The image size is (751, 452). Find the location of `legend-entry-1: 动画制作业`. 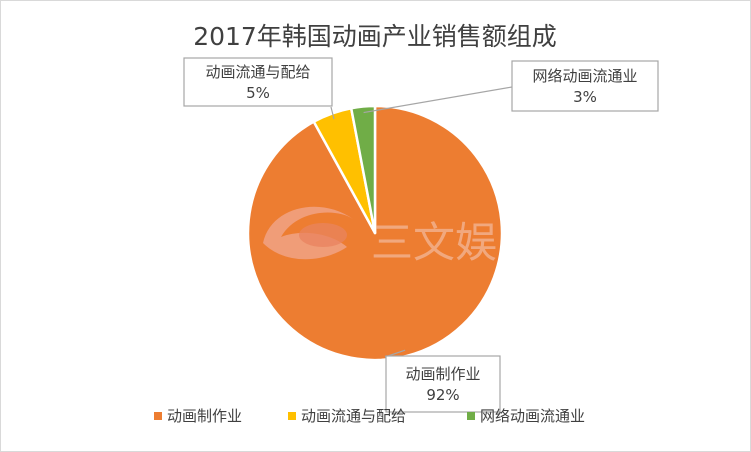

legend-entry-1: 动画制作业 is located at coordinates (198, 416).